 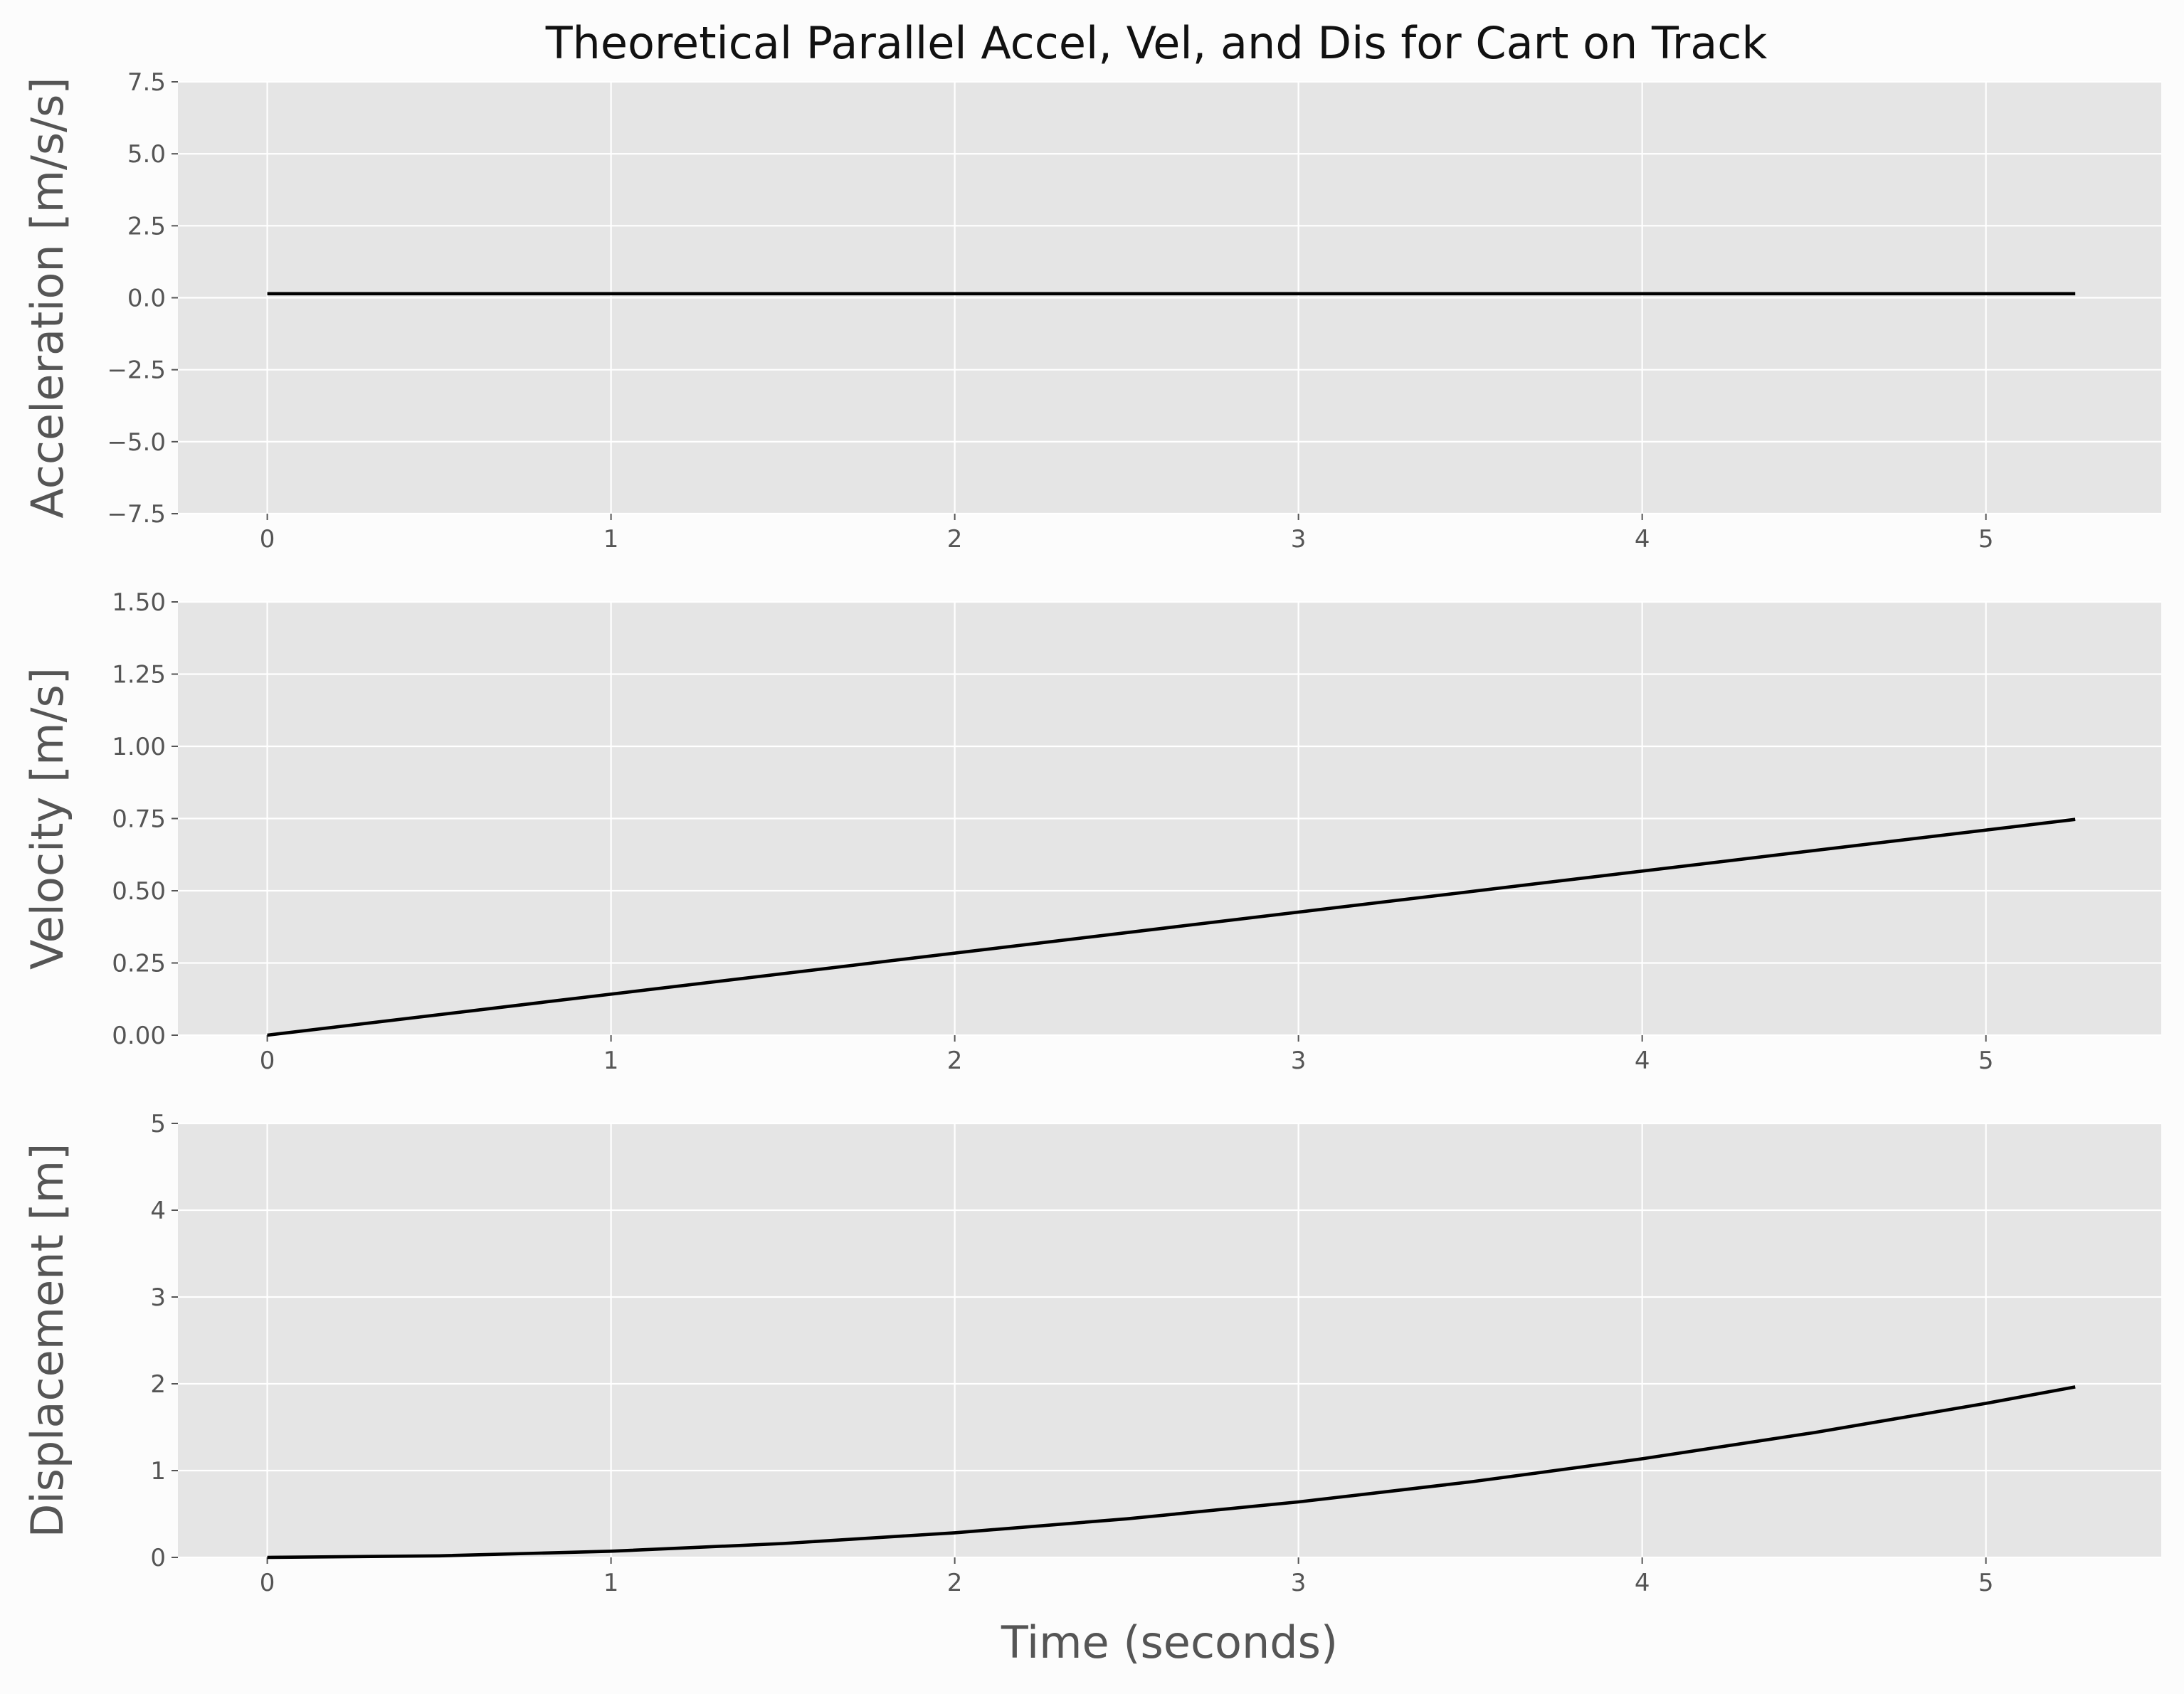 I want to click on displacement-y-axis-label: Displacement [m], so click(x=47, y=1340).